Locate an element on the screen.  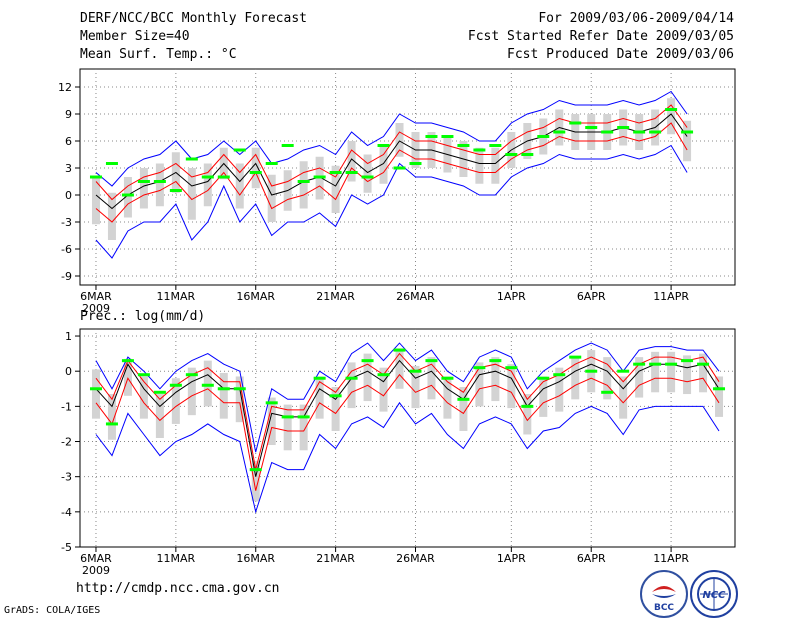
prec-ytick-label: -4 is located at coordinates (66, 512).